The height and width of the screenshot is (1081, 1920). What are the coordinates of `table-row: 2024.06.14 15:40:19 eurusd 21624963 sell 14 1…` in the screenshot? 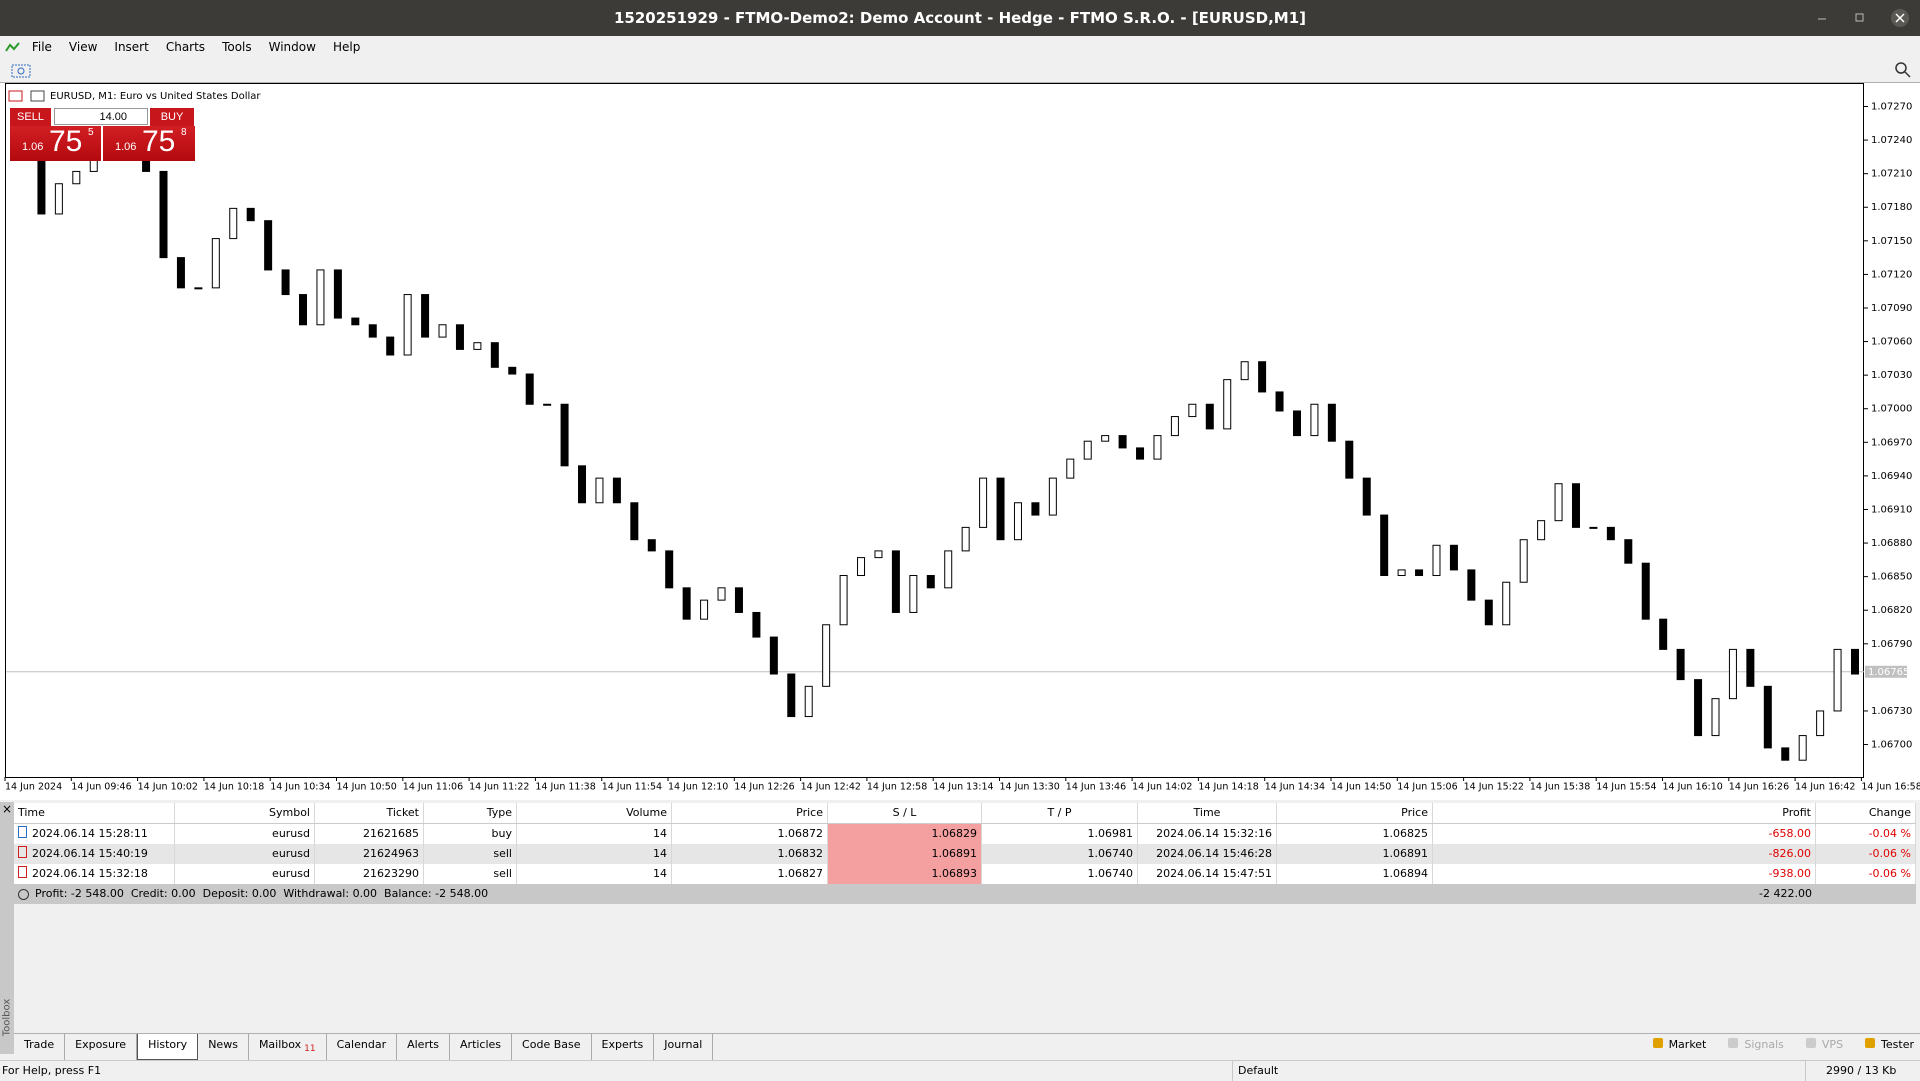 It's located at (965, 854).